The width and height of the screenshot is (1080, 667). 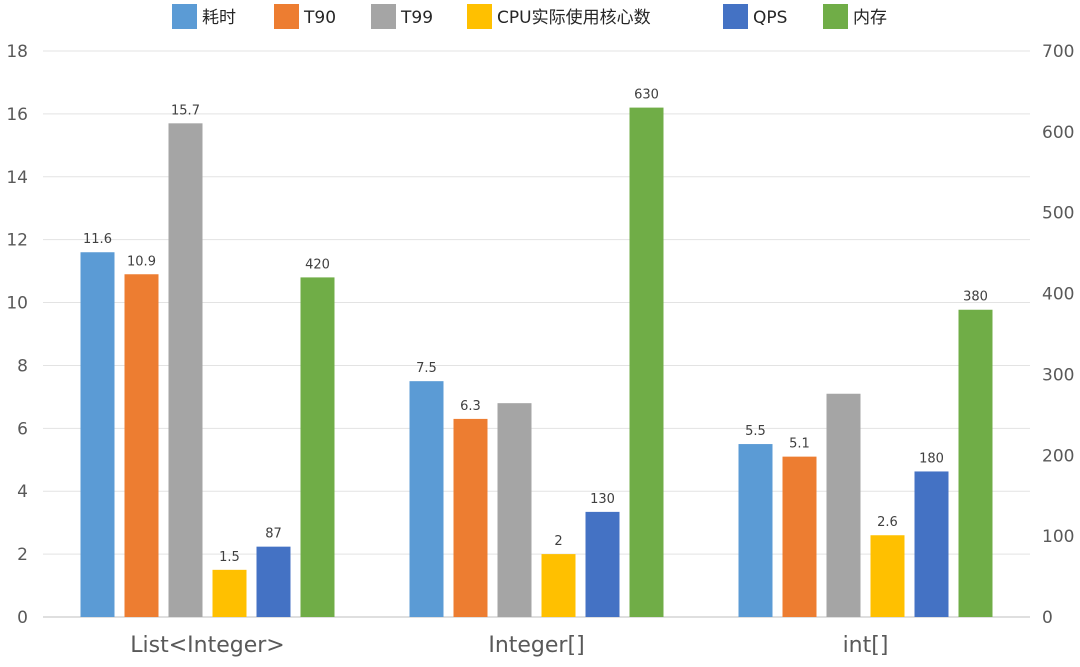 What do you see at coordinates (558, 541) in the screenshot?
I see `data-label: 2` at bounding box center [558, 541].